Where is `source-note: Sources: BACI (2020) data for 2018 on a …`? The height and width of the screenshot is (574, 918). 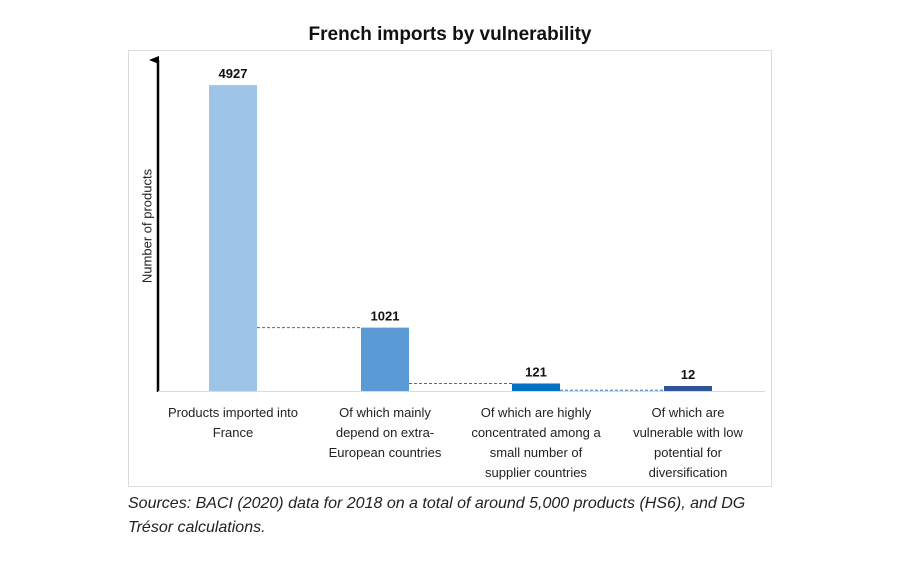 source-note: Sources: BACI (2020) data for 2018 on a … is located at coordinates (437, 515).